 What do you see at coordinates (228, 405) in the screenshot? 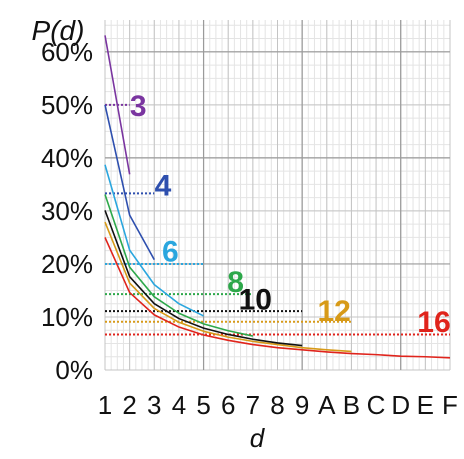
I see `x-tick-label: 6` at bounding box center [228, 405].